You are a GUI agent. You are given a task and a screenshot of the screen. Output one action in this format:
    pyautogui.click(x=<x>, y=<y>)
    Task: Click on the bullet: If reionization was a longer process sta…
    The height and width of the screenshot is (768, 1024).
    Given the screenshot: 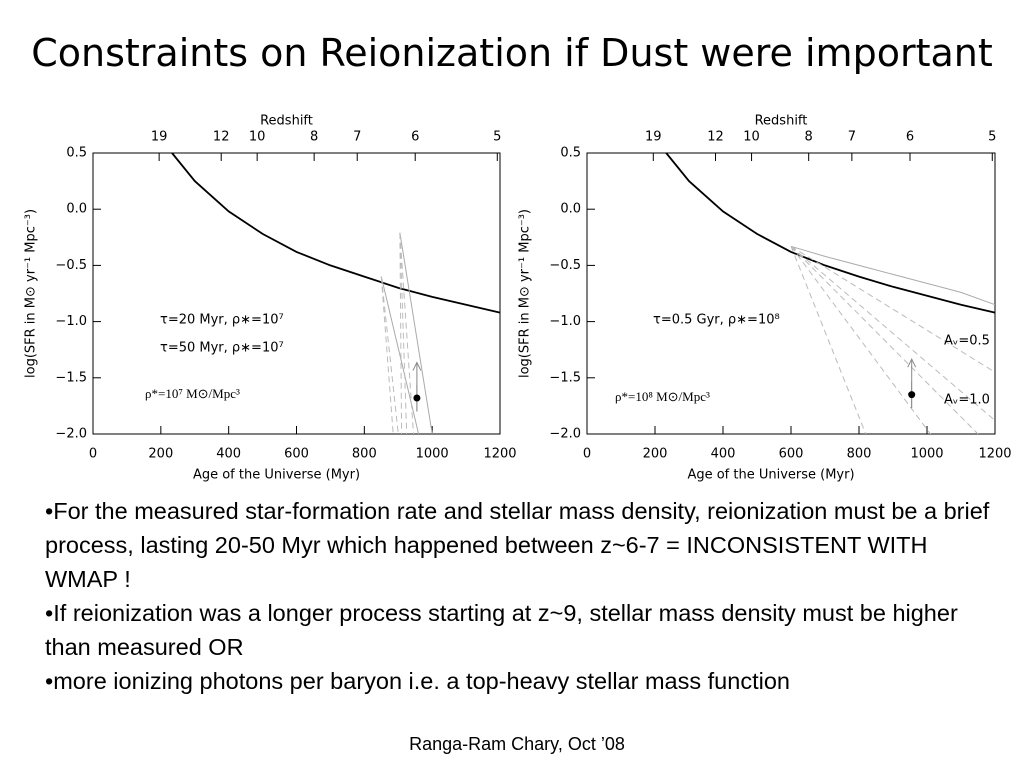 What is the action you would take?
    pyautogui.click(x=520, y=630)
    